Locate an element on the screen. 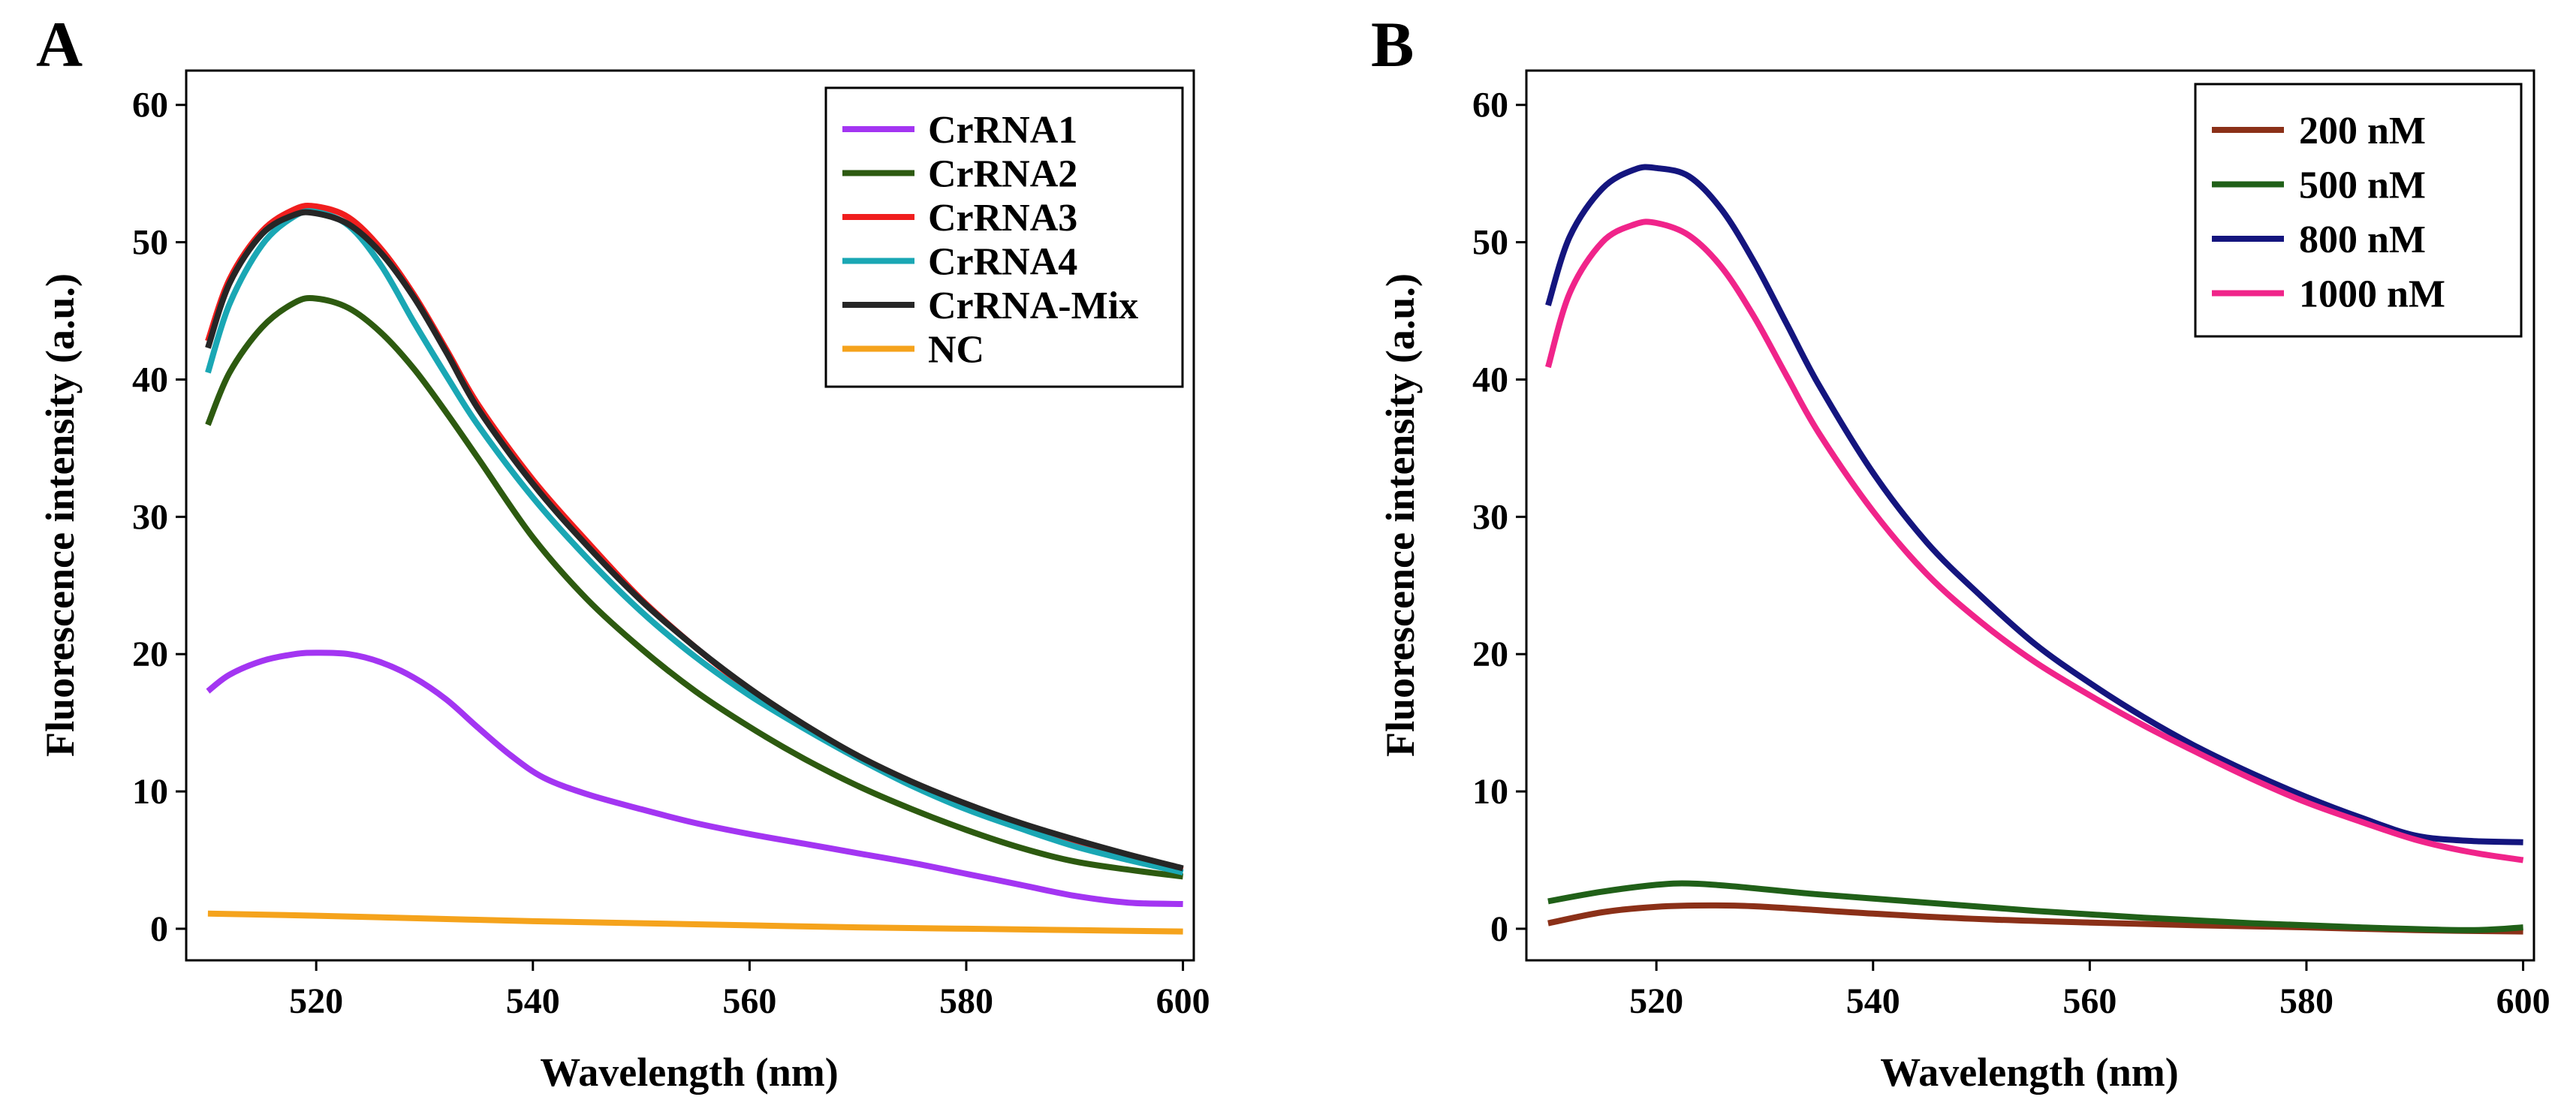  legend-entry: 200 nM is located at coordinates (2362, 131).